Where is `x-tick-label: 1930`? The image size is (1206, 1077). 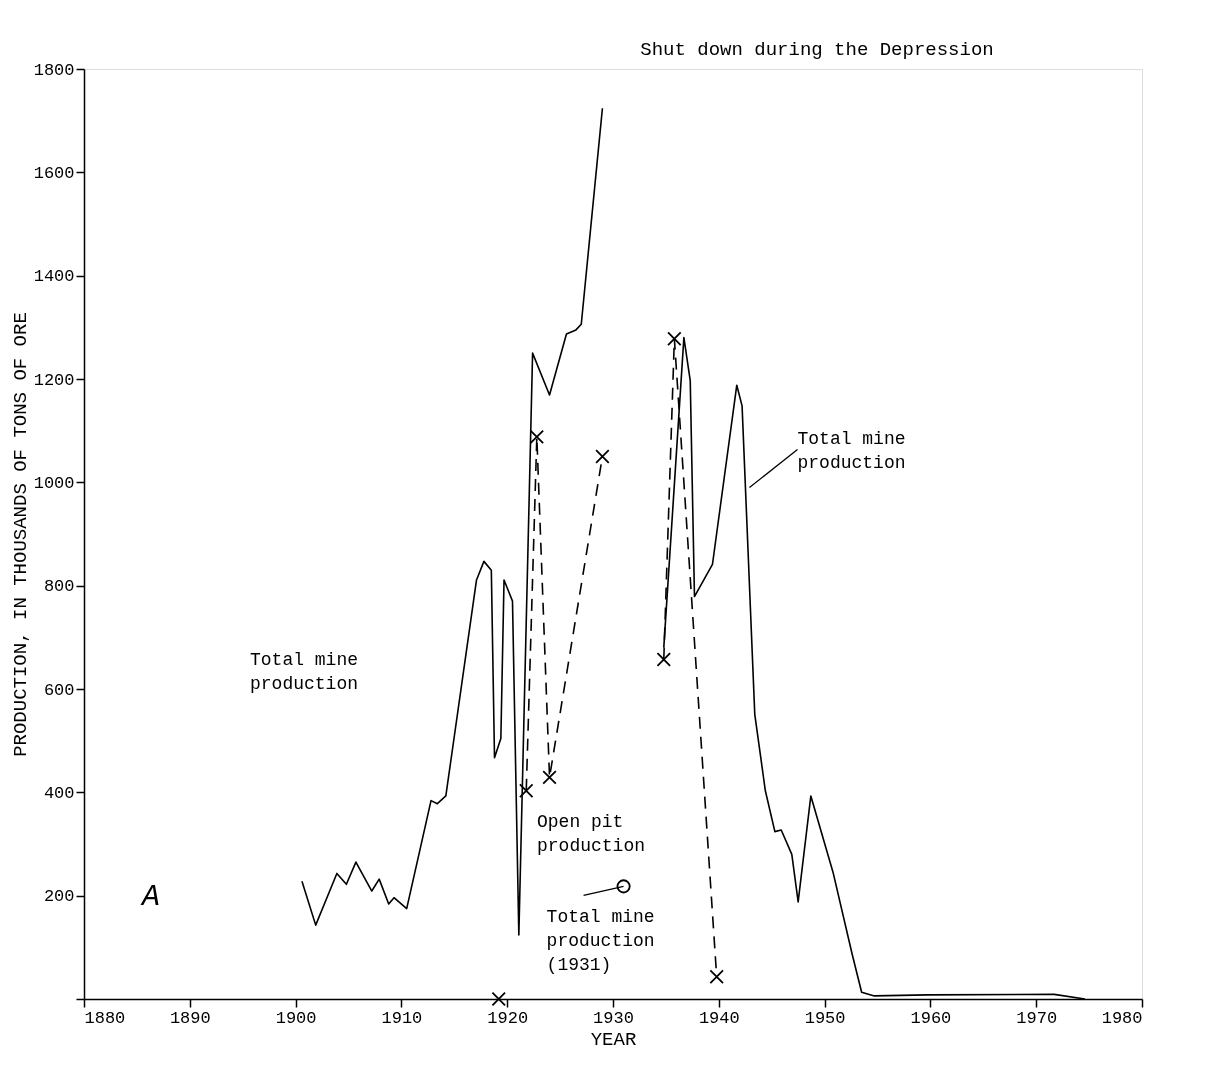
x-tick-label: 1930 is located at coordinates (613, 1018).